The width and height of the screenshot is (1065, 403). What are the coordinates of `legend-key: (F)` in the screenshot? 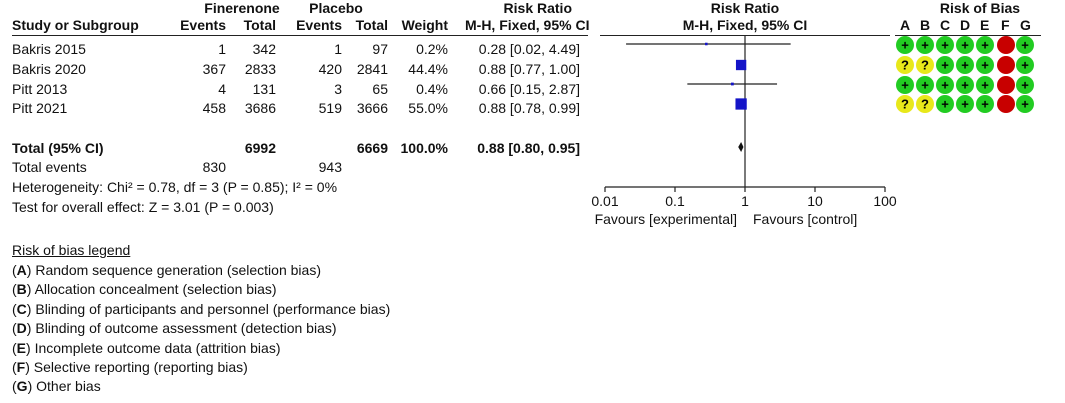 It's located at (23, 367).